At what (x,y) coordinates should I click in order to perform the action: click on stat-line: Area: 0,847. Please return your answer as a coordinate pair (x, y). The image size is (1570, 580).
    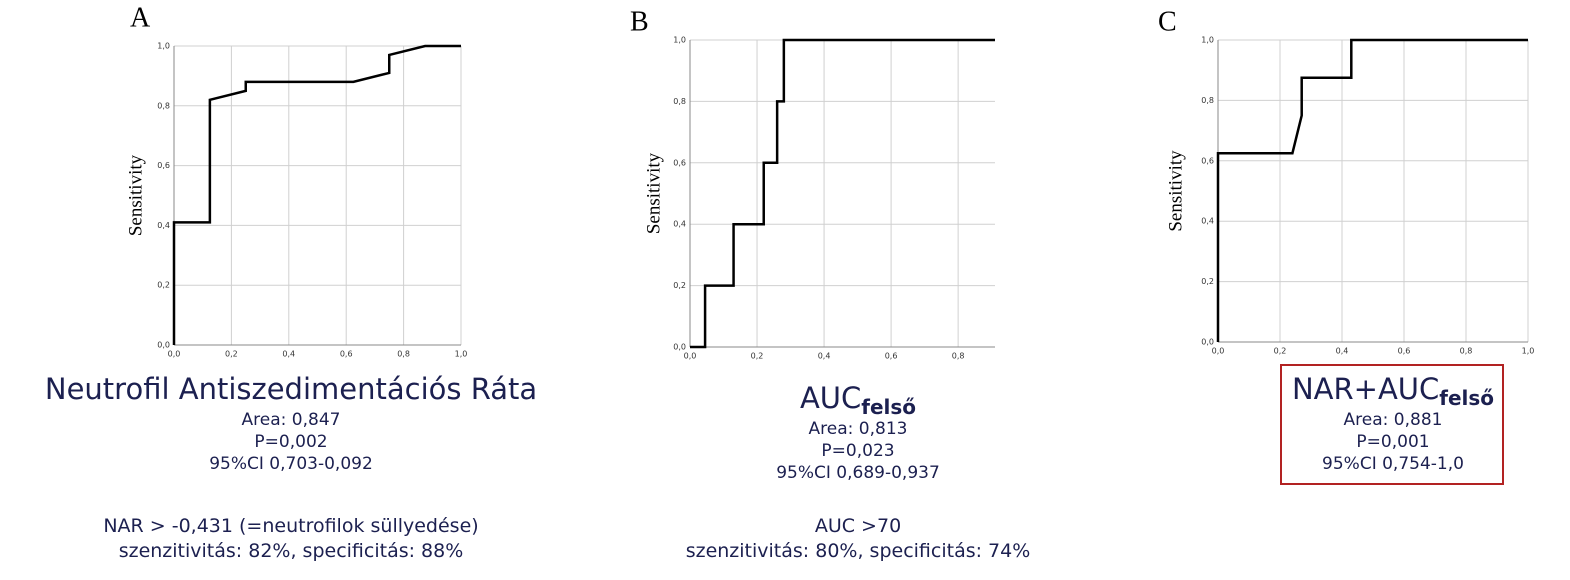
    Looking at the image, I should click on (291, 420).